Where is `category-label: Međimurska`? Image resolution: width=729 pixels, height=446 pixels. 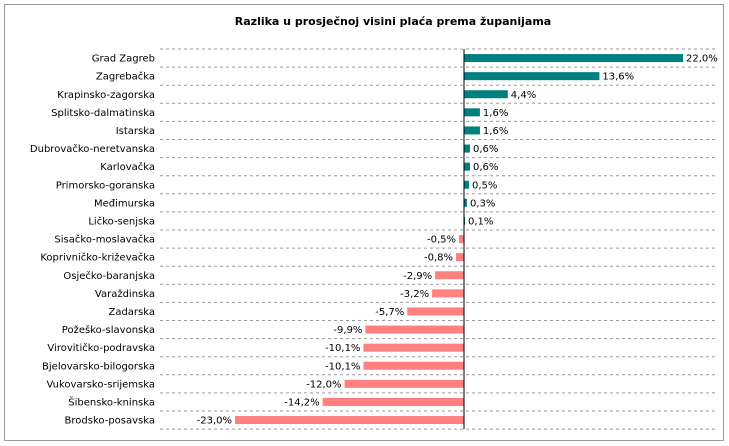 category-label: Međimurska is located at coordinates (124, 203).